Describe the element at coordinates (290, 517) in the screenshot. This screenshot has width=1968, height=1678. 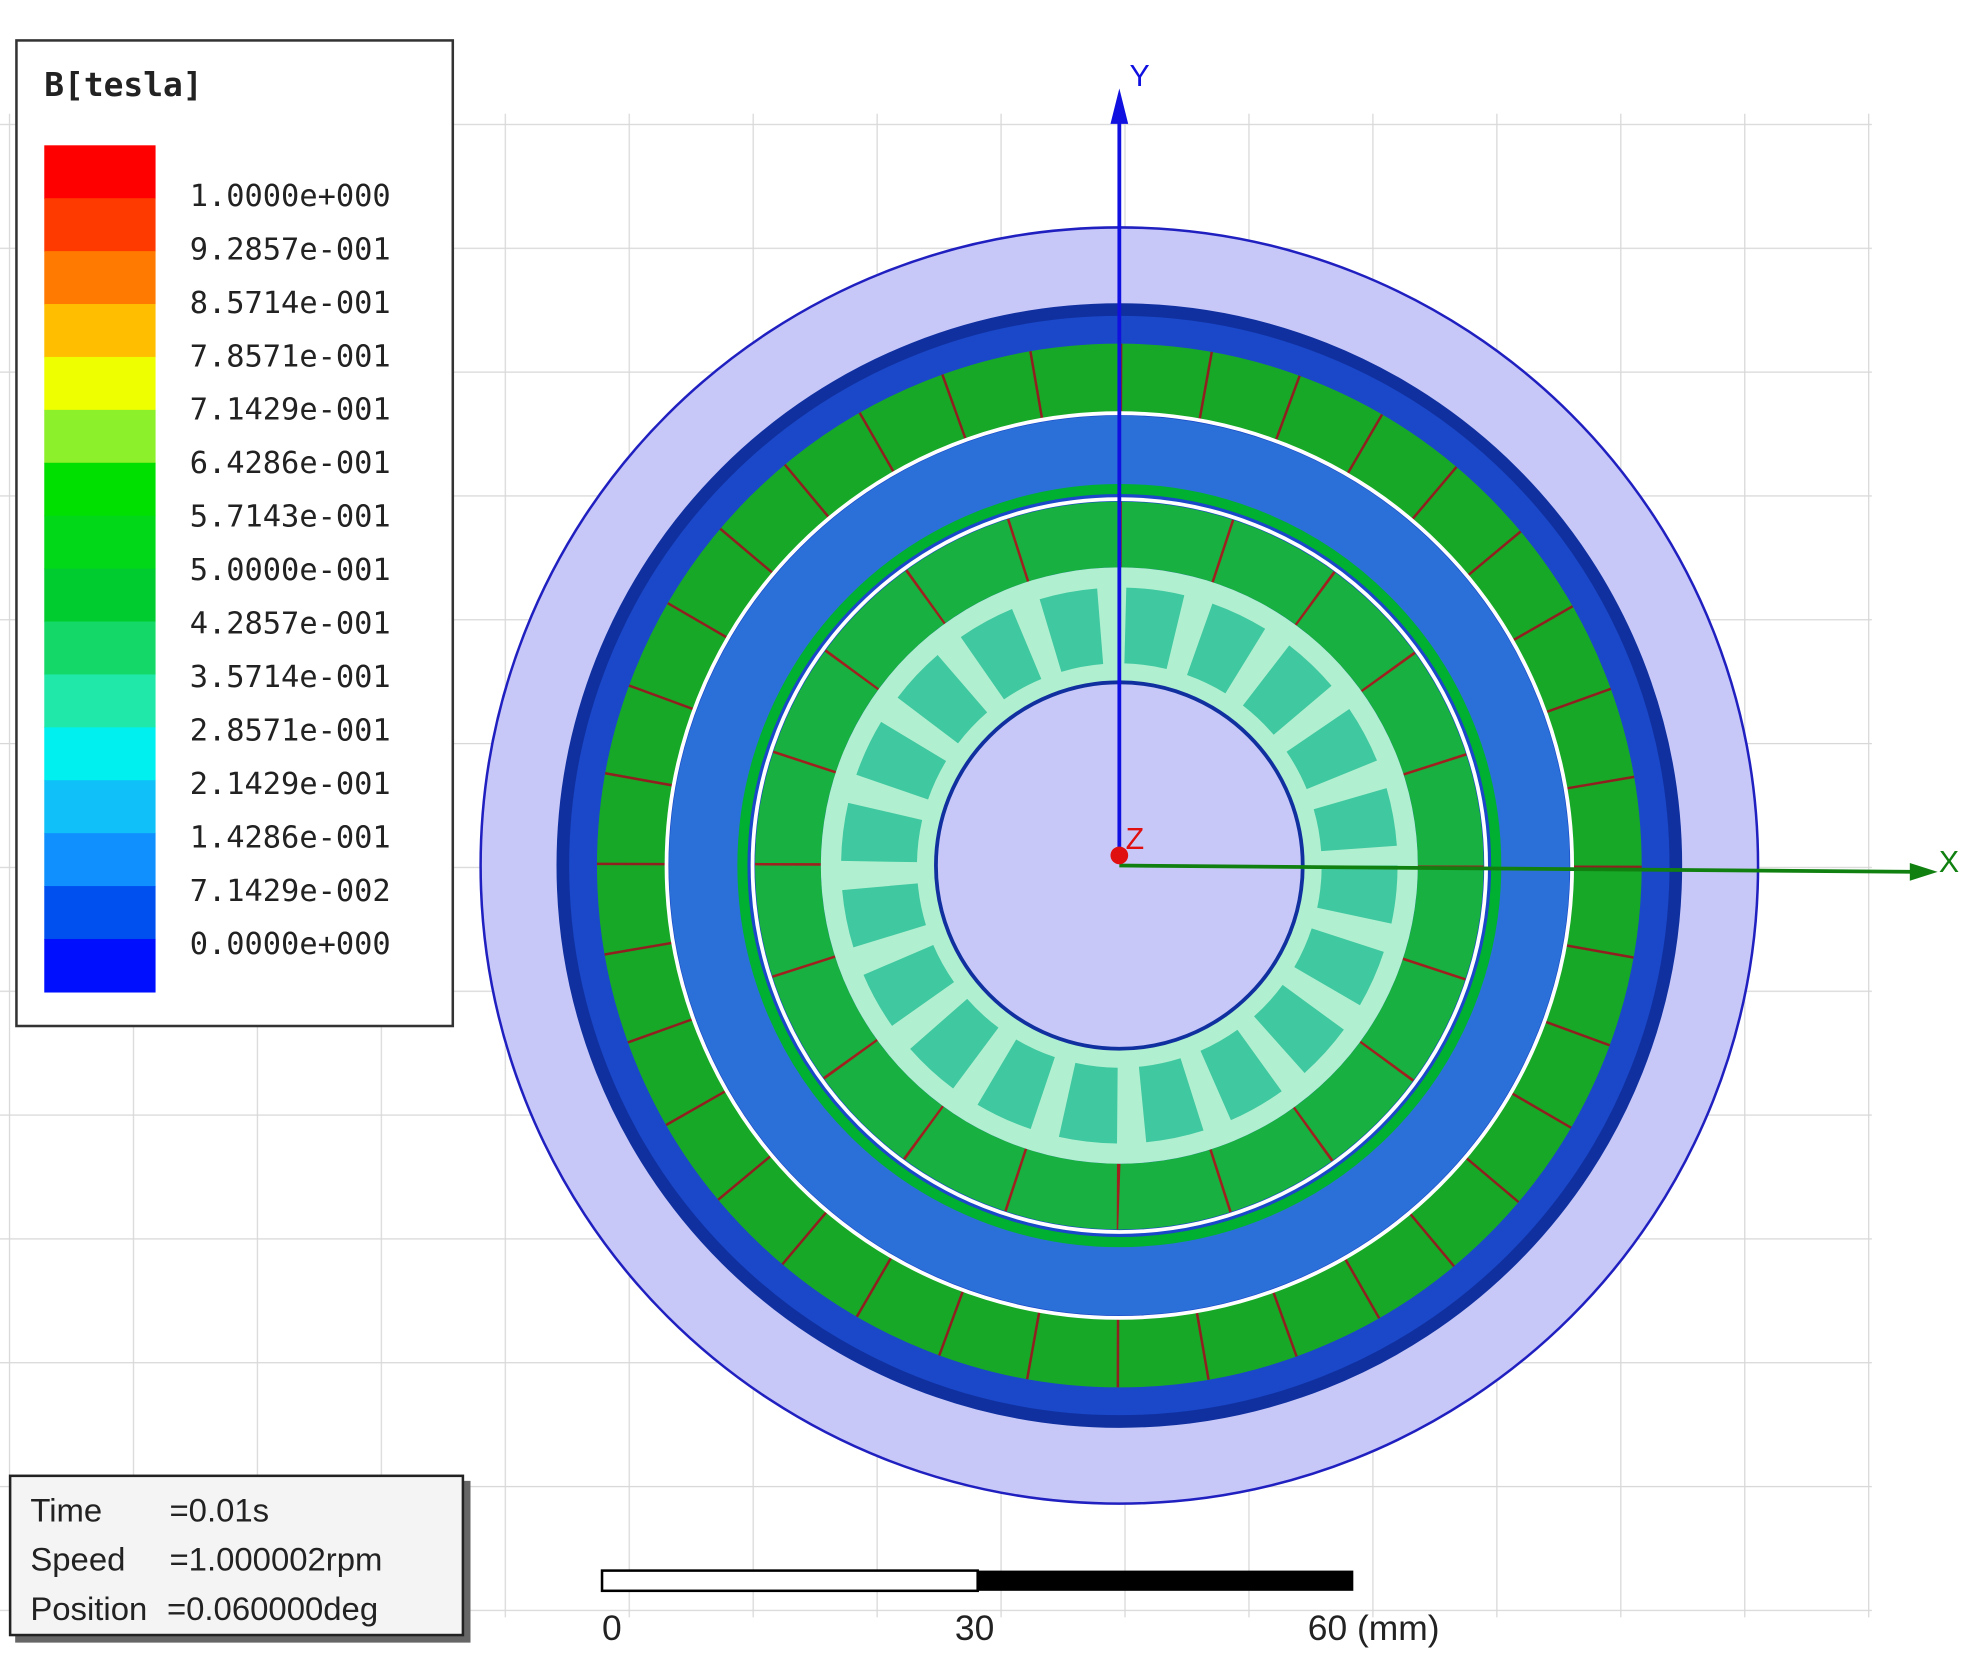
I see `legend-label: 5.7143e-001` at that location.